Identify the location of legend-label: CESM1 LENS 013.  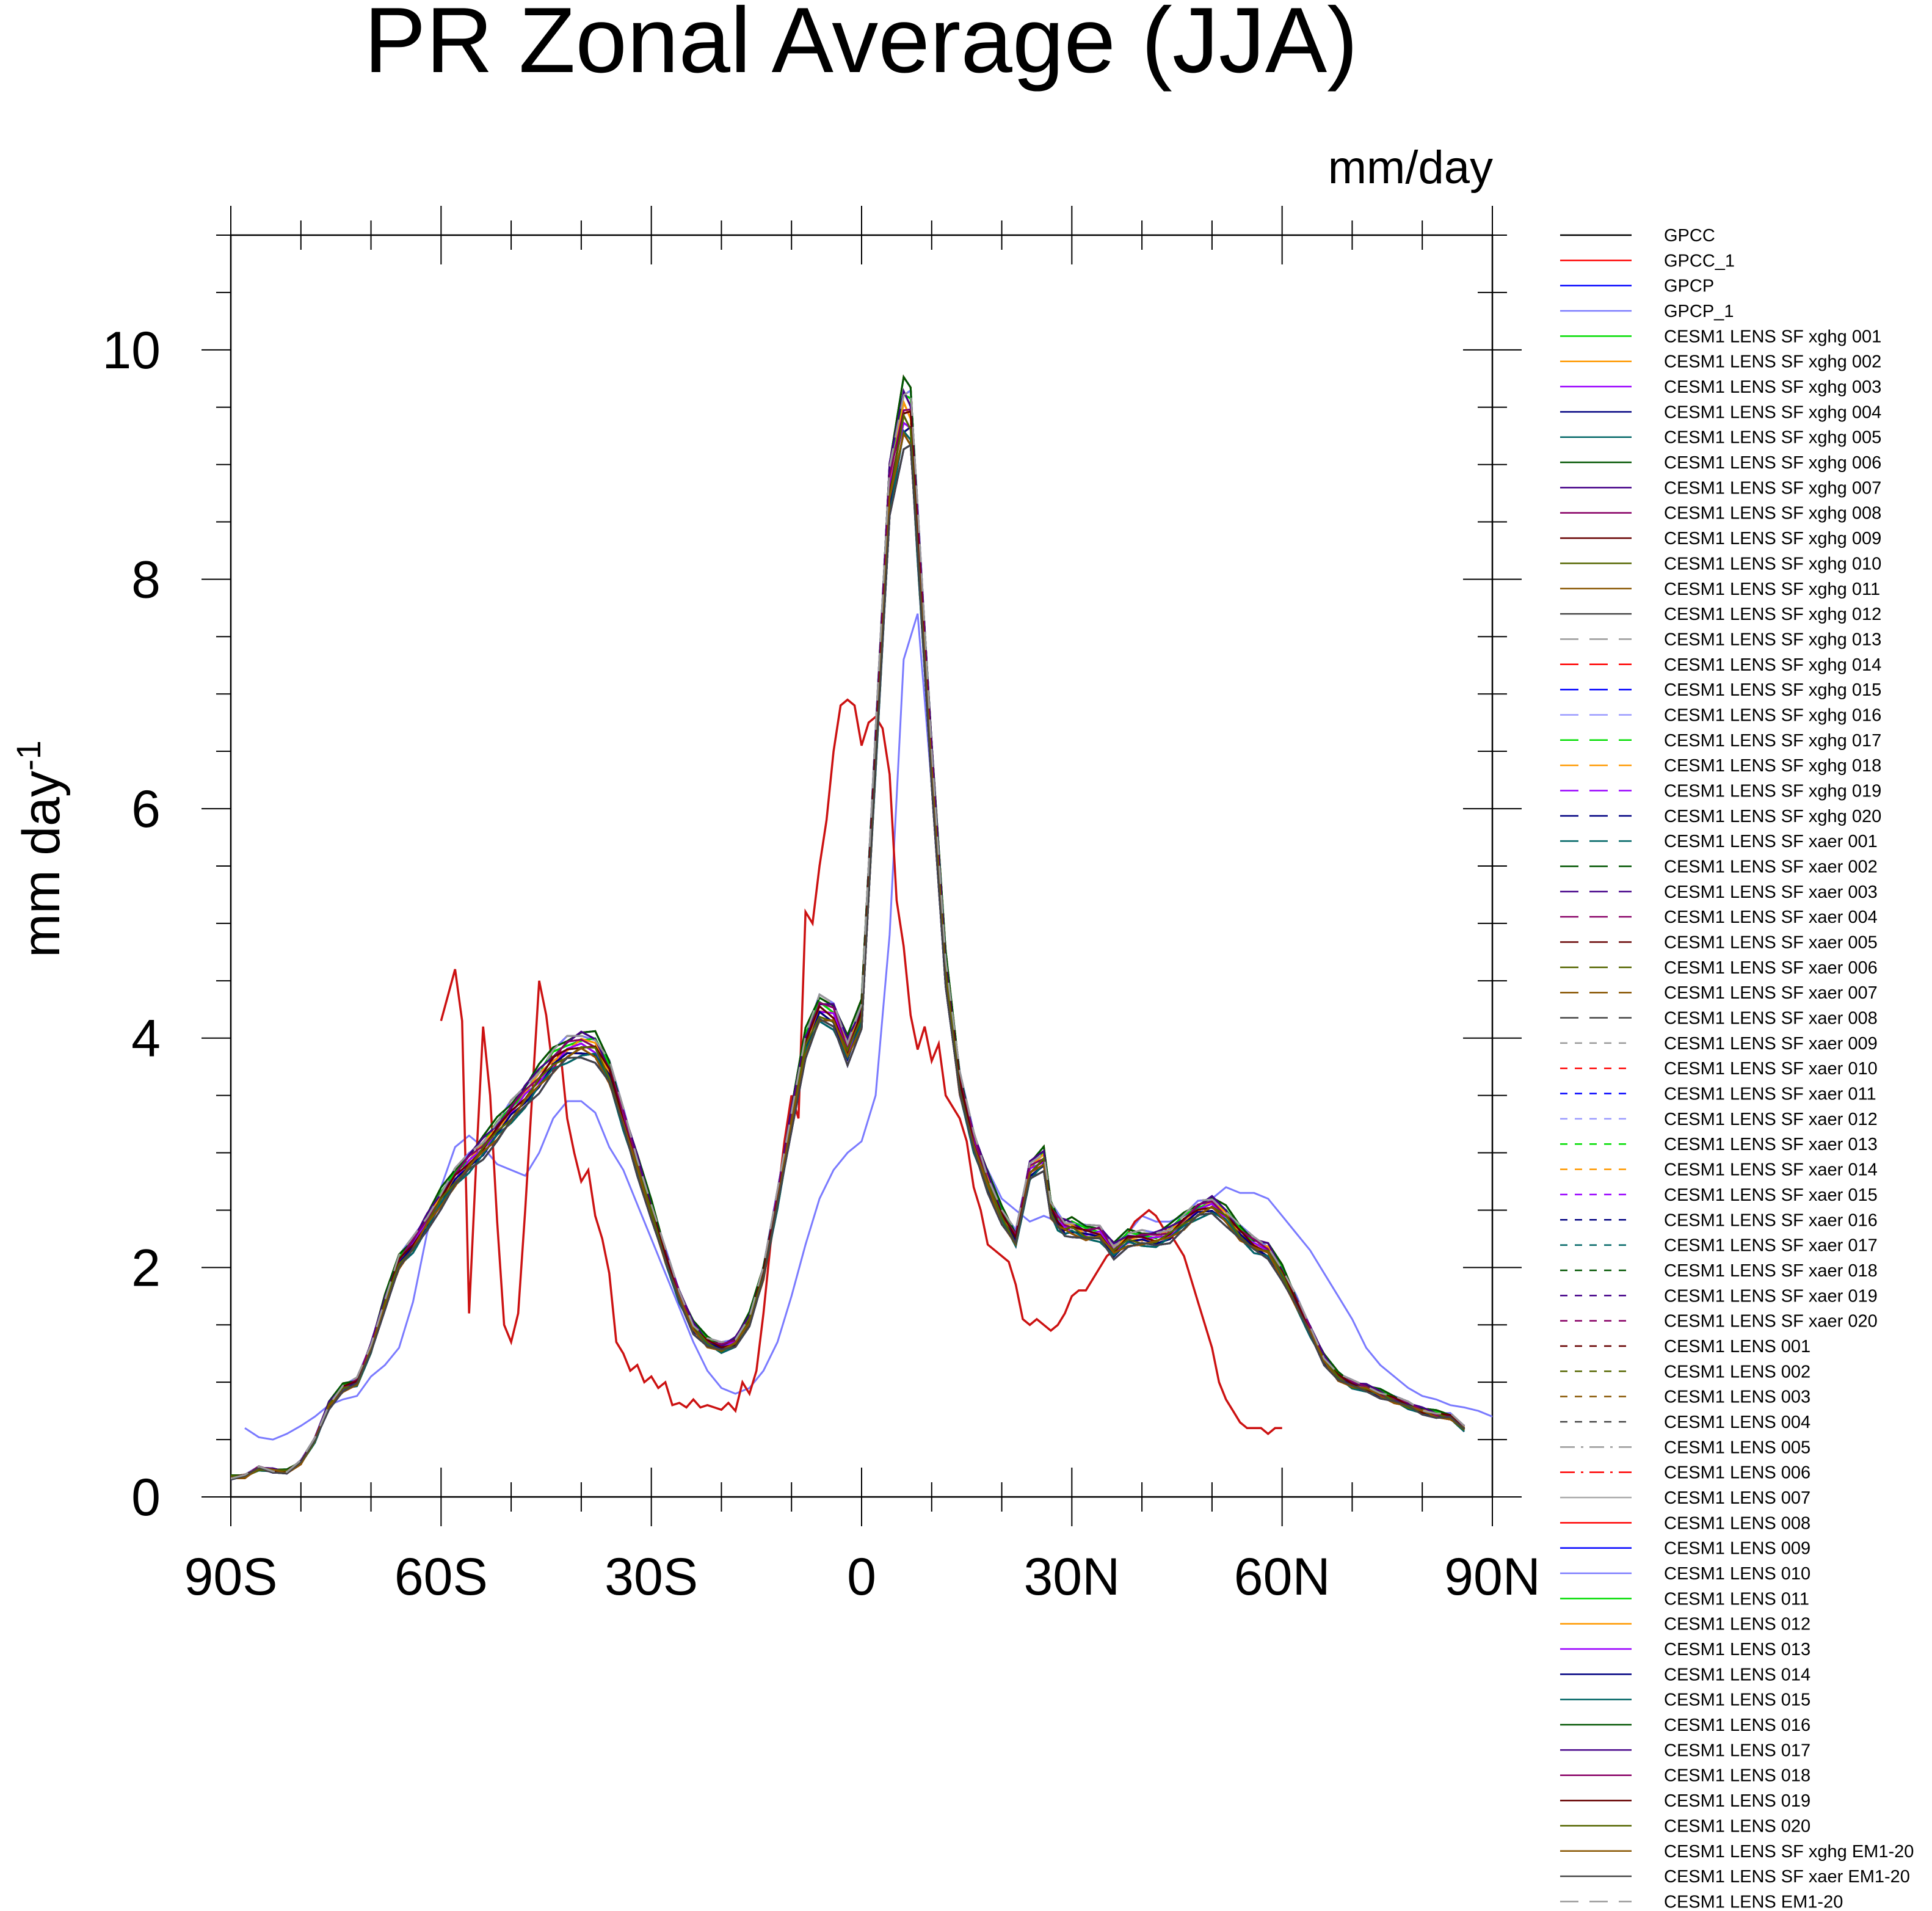
(1737, 1649).